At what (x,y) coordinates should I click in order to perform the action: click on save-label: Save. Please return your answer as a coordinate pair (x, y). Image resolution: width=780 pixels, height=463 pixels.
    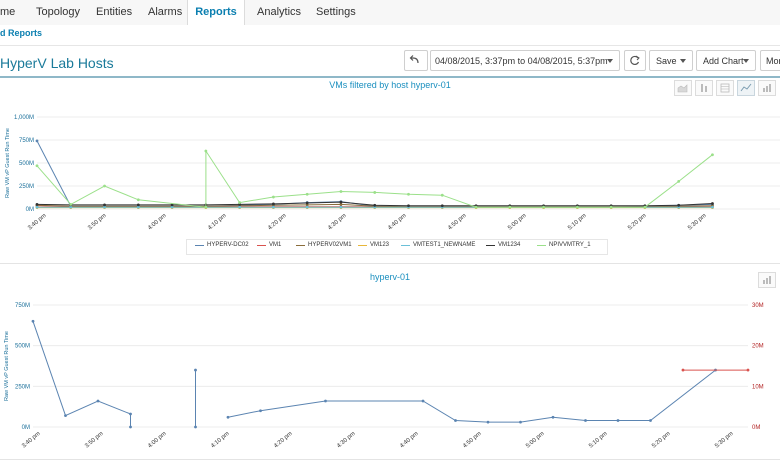
    Looking at the image, I should click on (666, 61).